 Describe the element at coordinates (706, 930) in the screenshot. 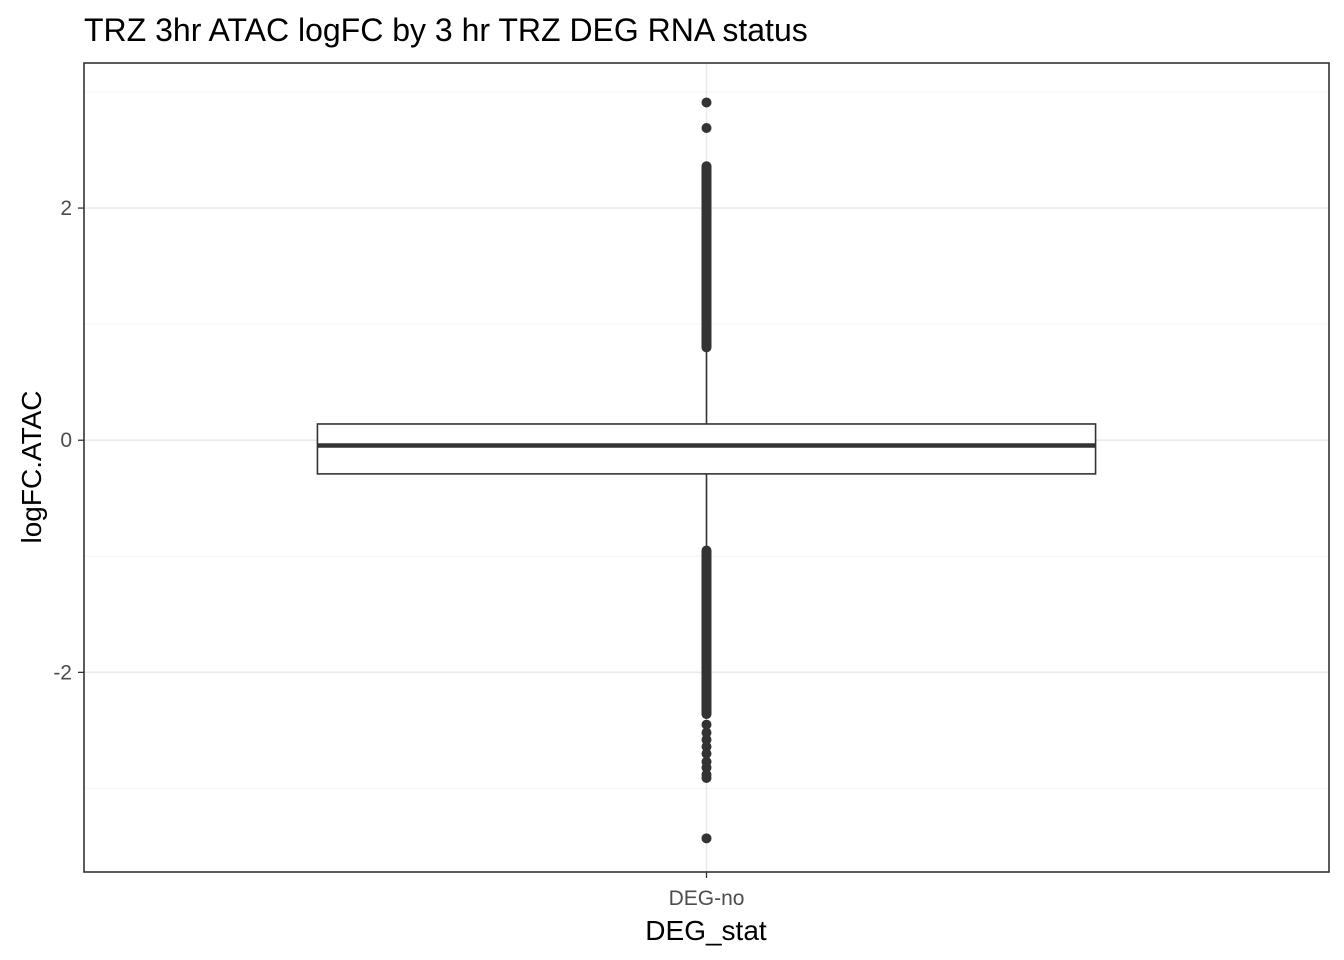

I see `x-axis-title: DEG_stat` at that location.